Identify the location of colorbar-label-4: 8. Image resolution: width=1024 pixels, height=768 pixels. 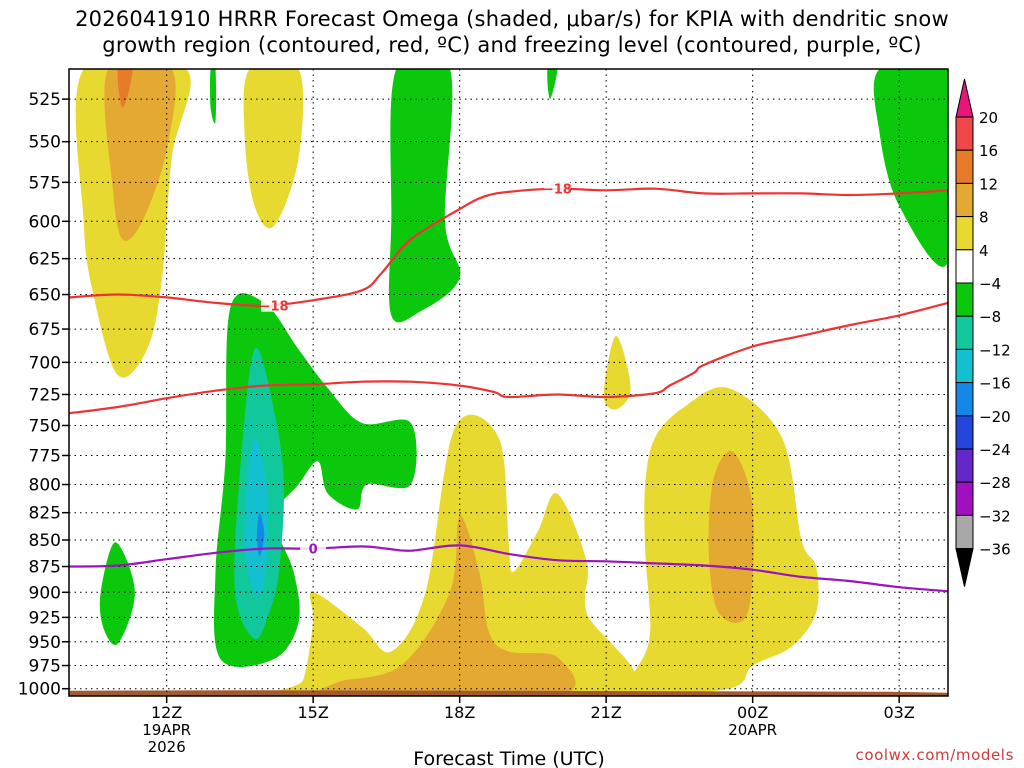
(984, 218).